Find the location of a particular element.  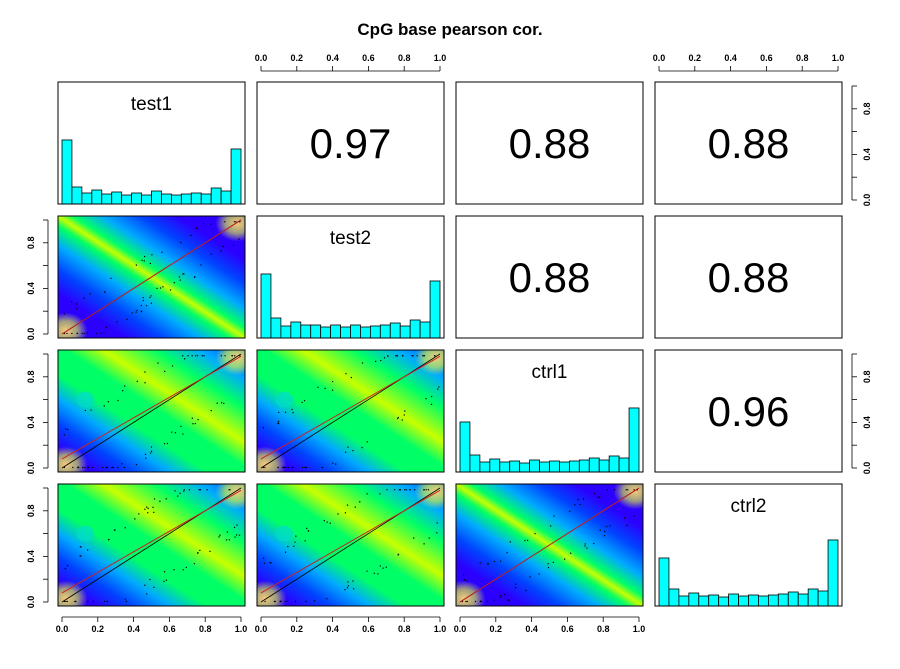

panel-ctrl1-test1 is located at coordinates (151, 411).